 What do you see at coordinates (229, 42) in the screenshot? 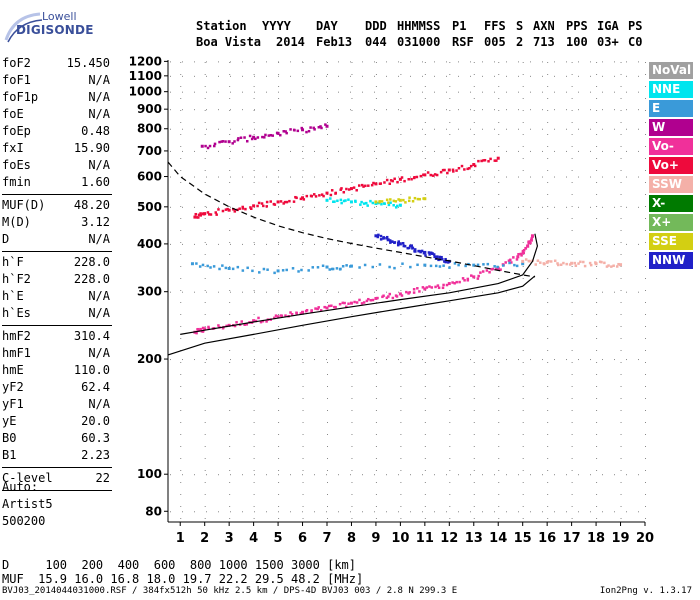
I see `header-value-station: Boa Vista` at bounding box center [229, 42].